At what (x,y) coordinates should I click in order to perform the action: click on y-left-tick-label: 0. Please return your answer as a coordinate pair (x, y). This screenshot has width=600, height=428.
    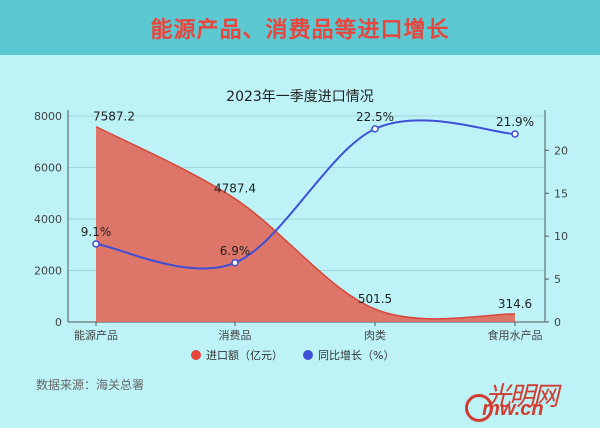
    Looking at the image, I should click on (58, 322).